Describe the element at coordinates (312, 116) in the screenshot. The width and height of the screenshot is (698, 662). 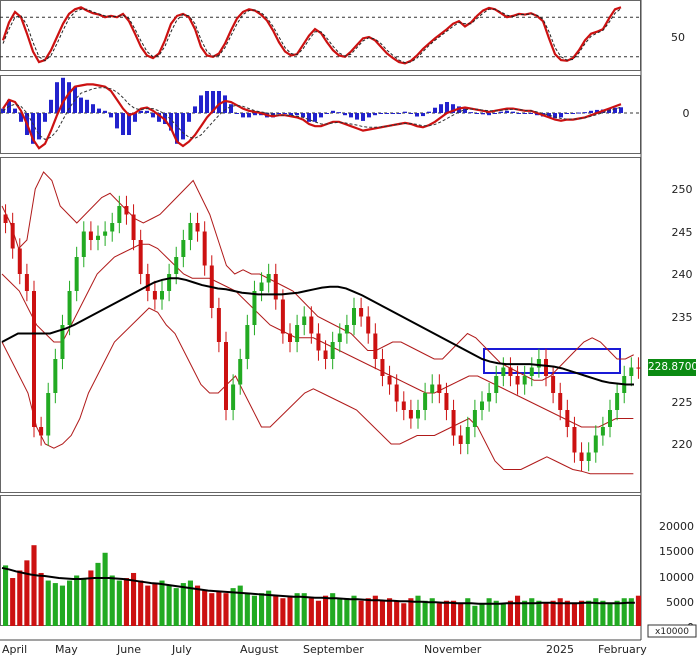
I see `macd-line` at that location.